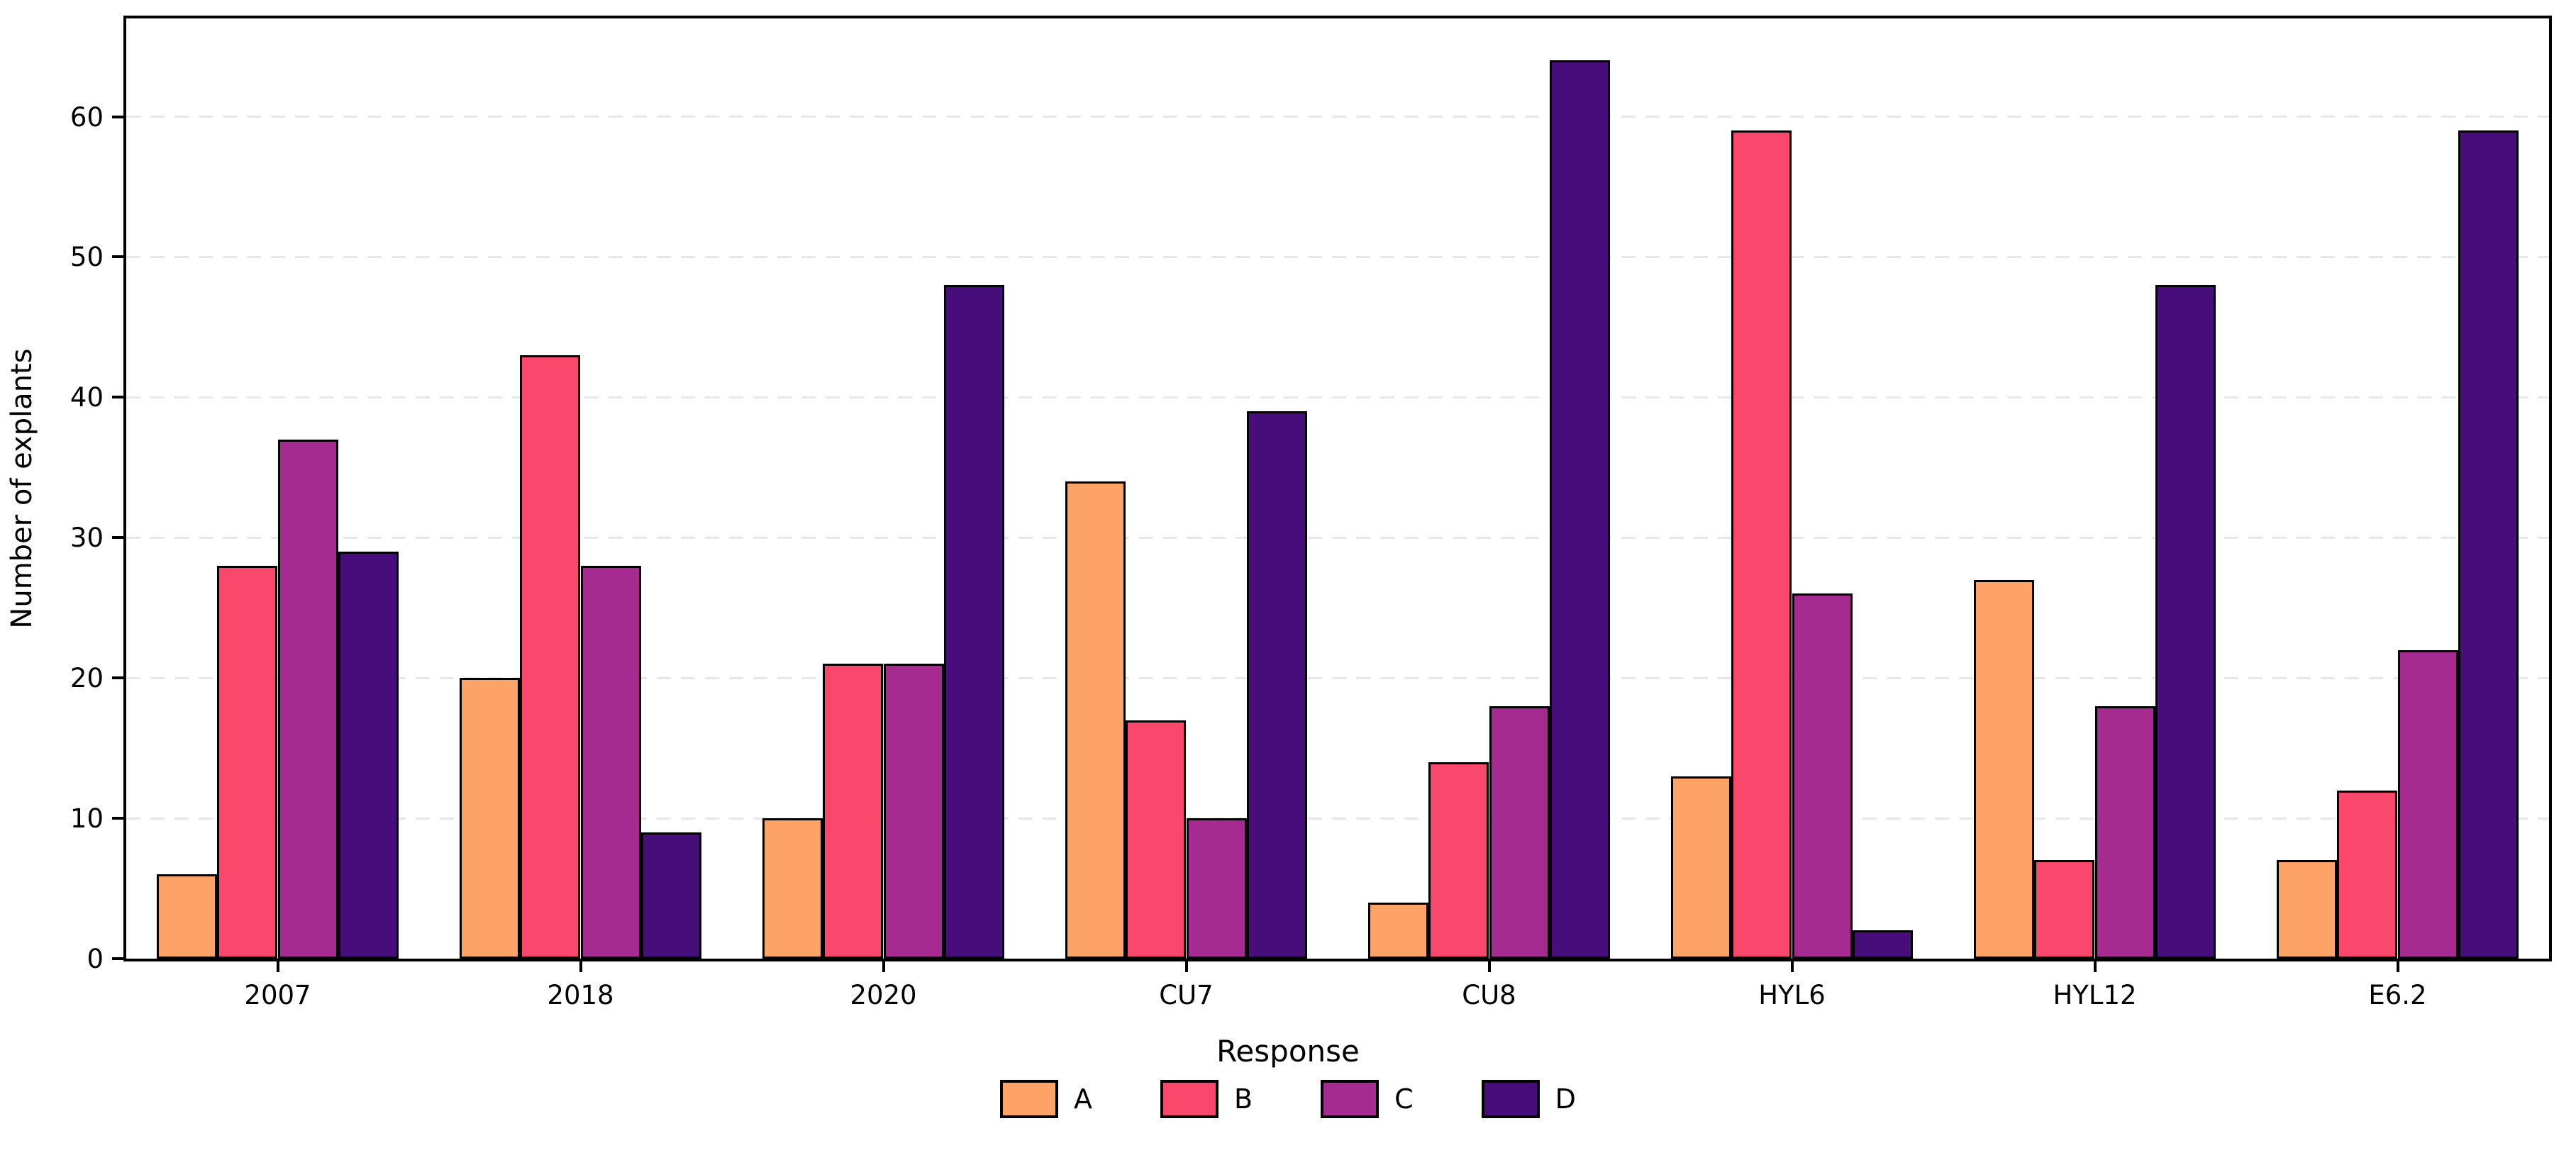  I want to click on legend-item-D: D, so click(1528, 1099).